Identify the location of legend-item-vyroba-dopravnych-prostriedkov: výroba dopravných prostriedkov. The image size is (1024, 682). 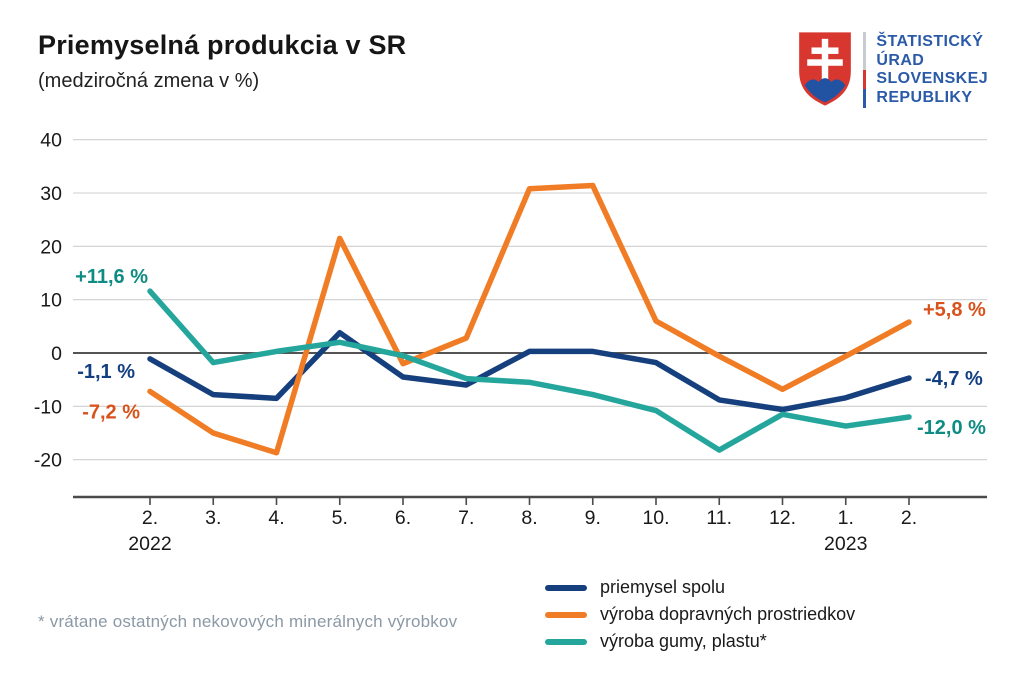
(700, 614).